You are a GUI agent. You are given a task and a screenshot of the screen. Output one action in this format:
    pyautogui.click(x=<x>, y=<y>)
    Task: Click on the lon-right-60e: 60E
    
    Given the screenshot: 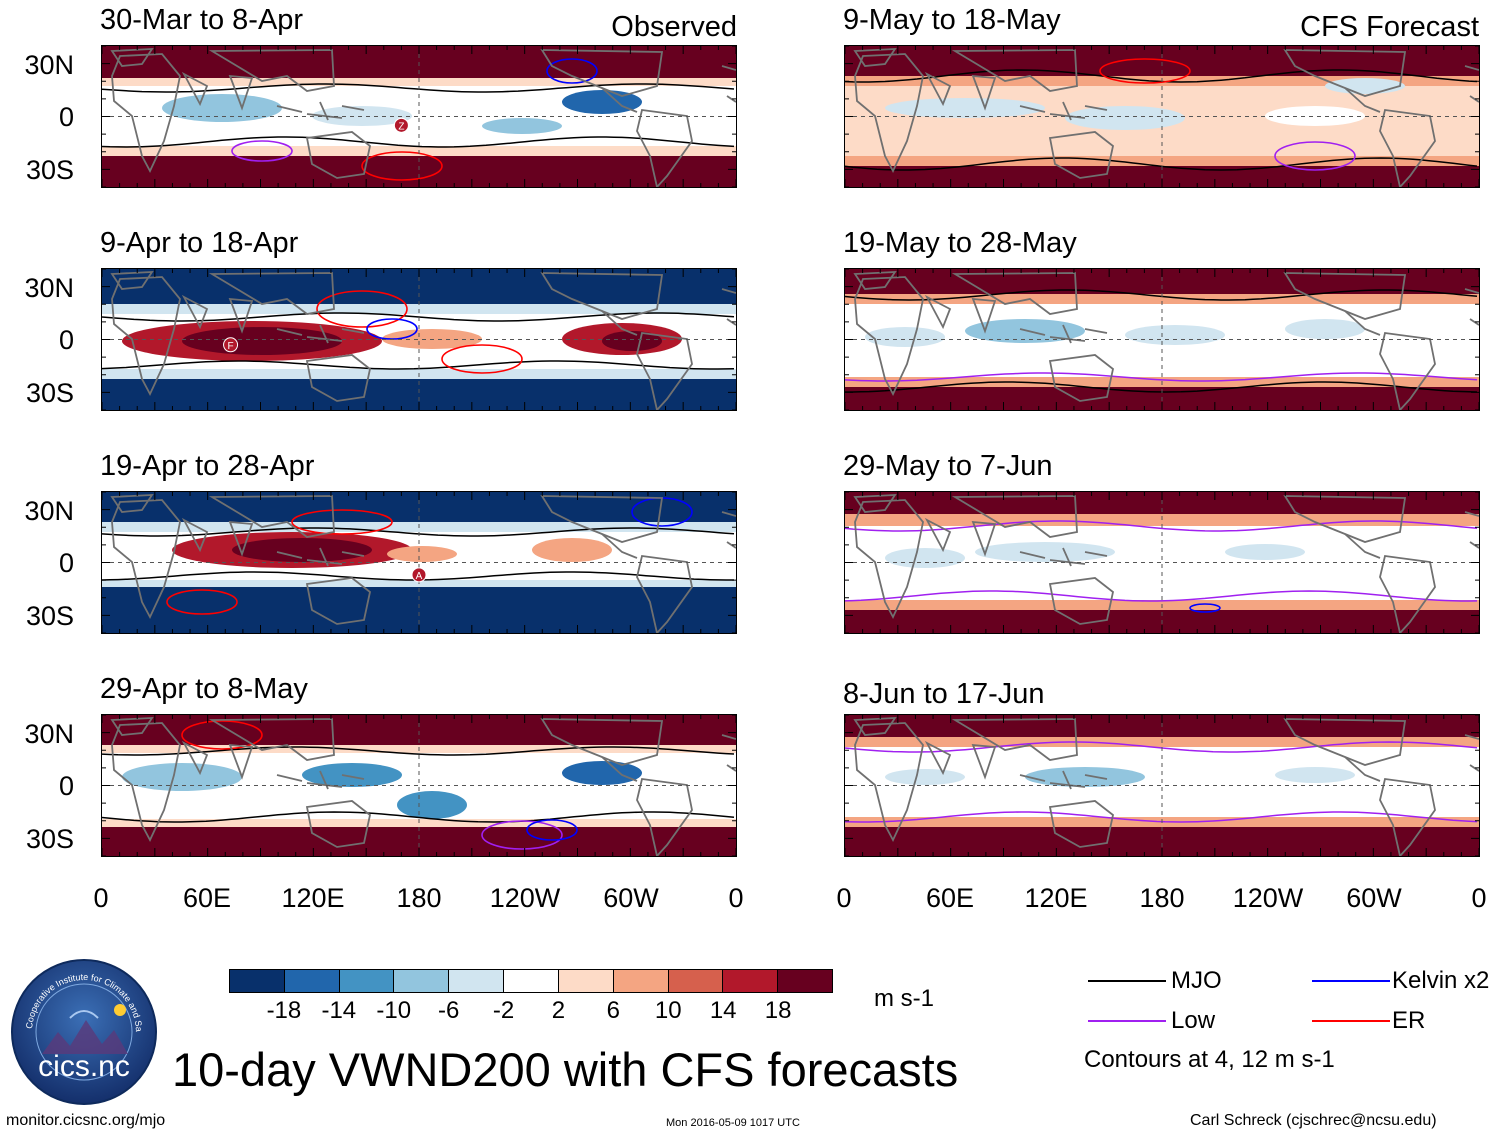 What is the action you would take?
    pyautogui.click(x=950, y=898)
    